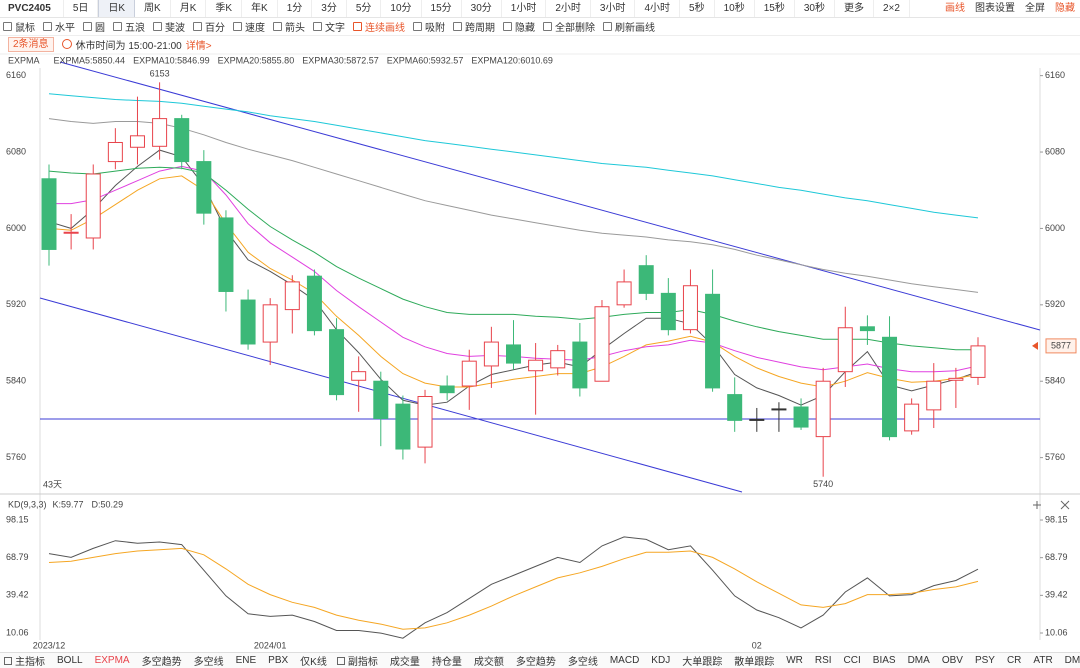 This screenshot has width=1080, height=668. What do you see at coordinates (364, 8) in the screenshot?
I see `period-tab: 5分` at bounding box center [364, 8].